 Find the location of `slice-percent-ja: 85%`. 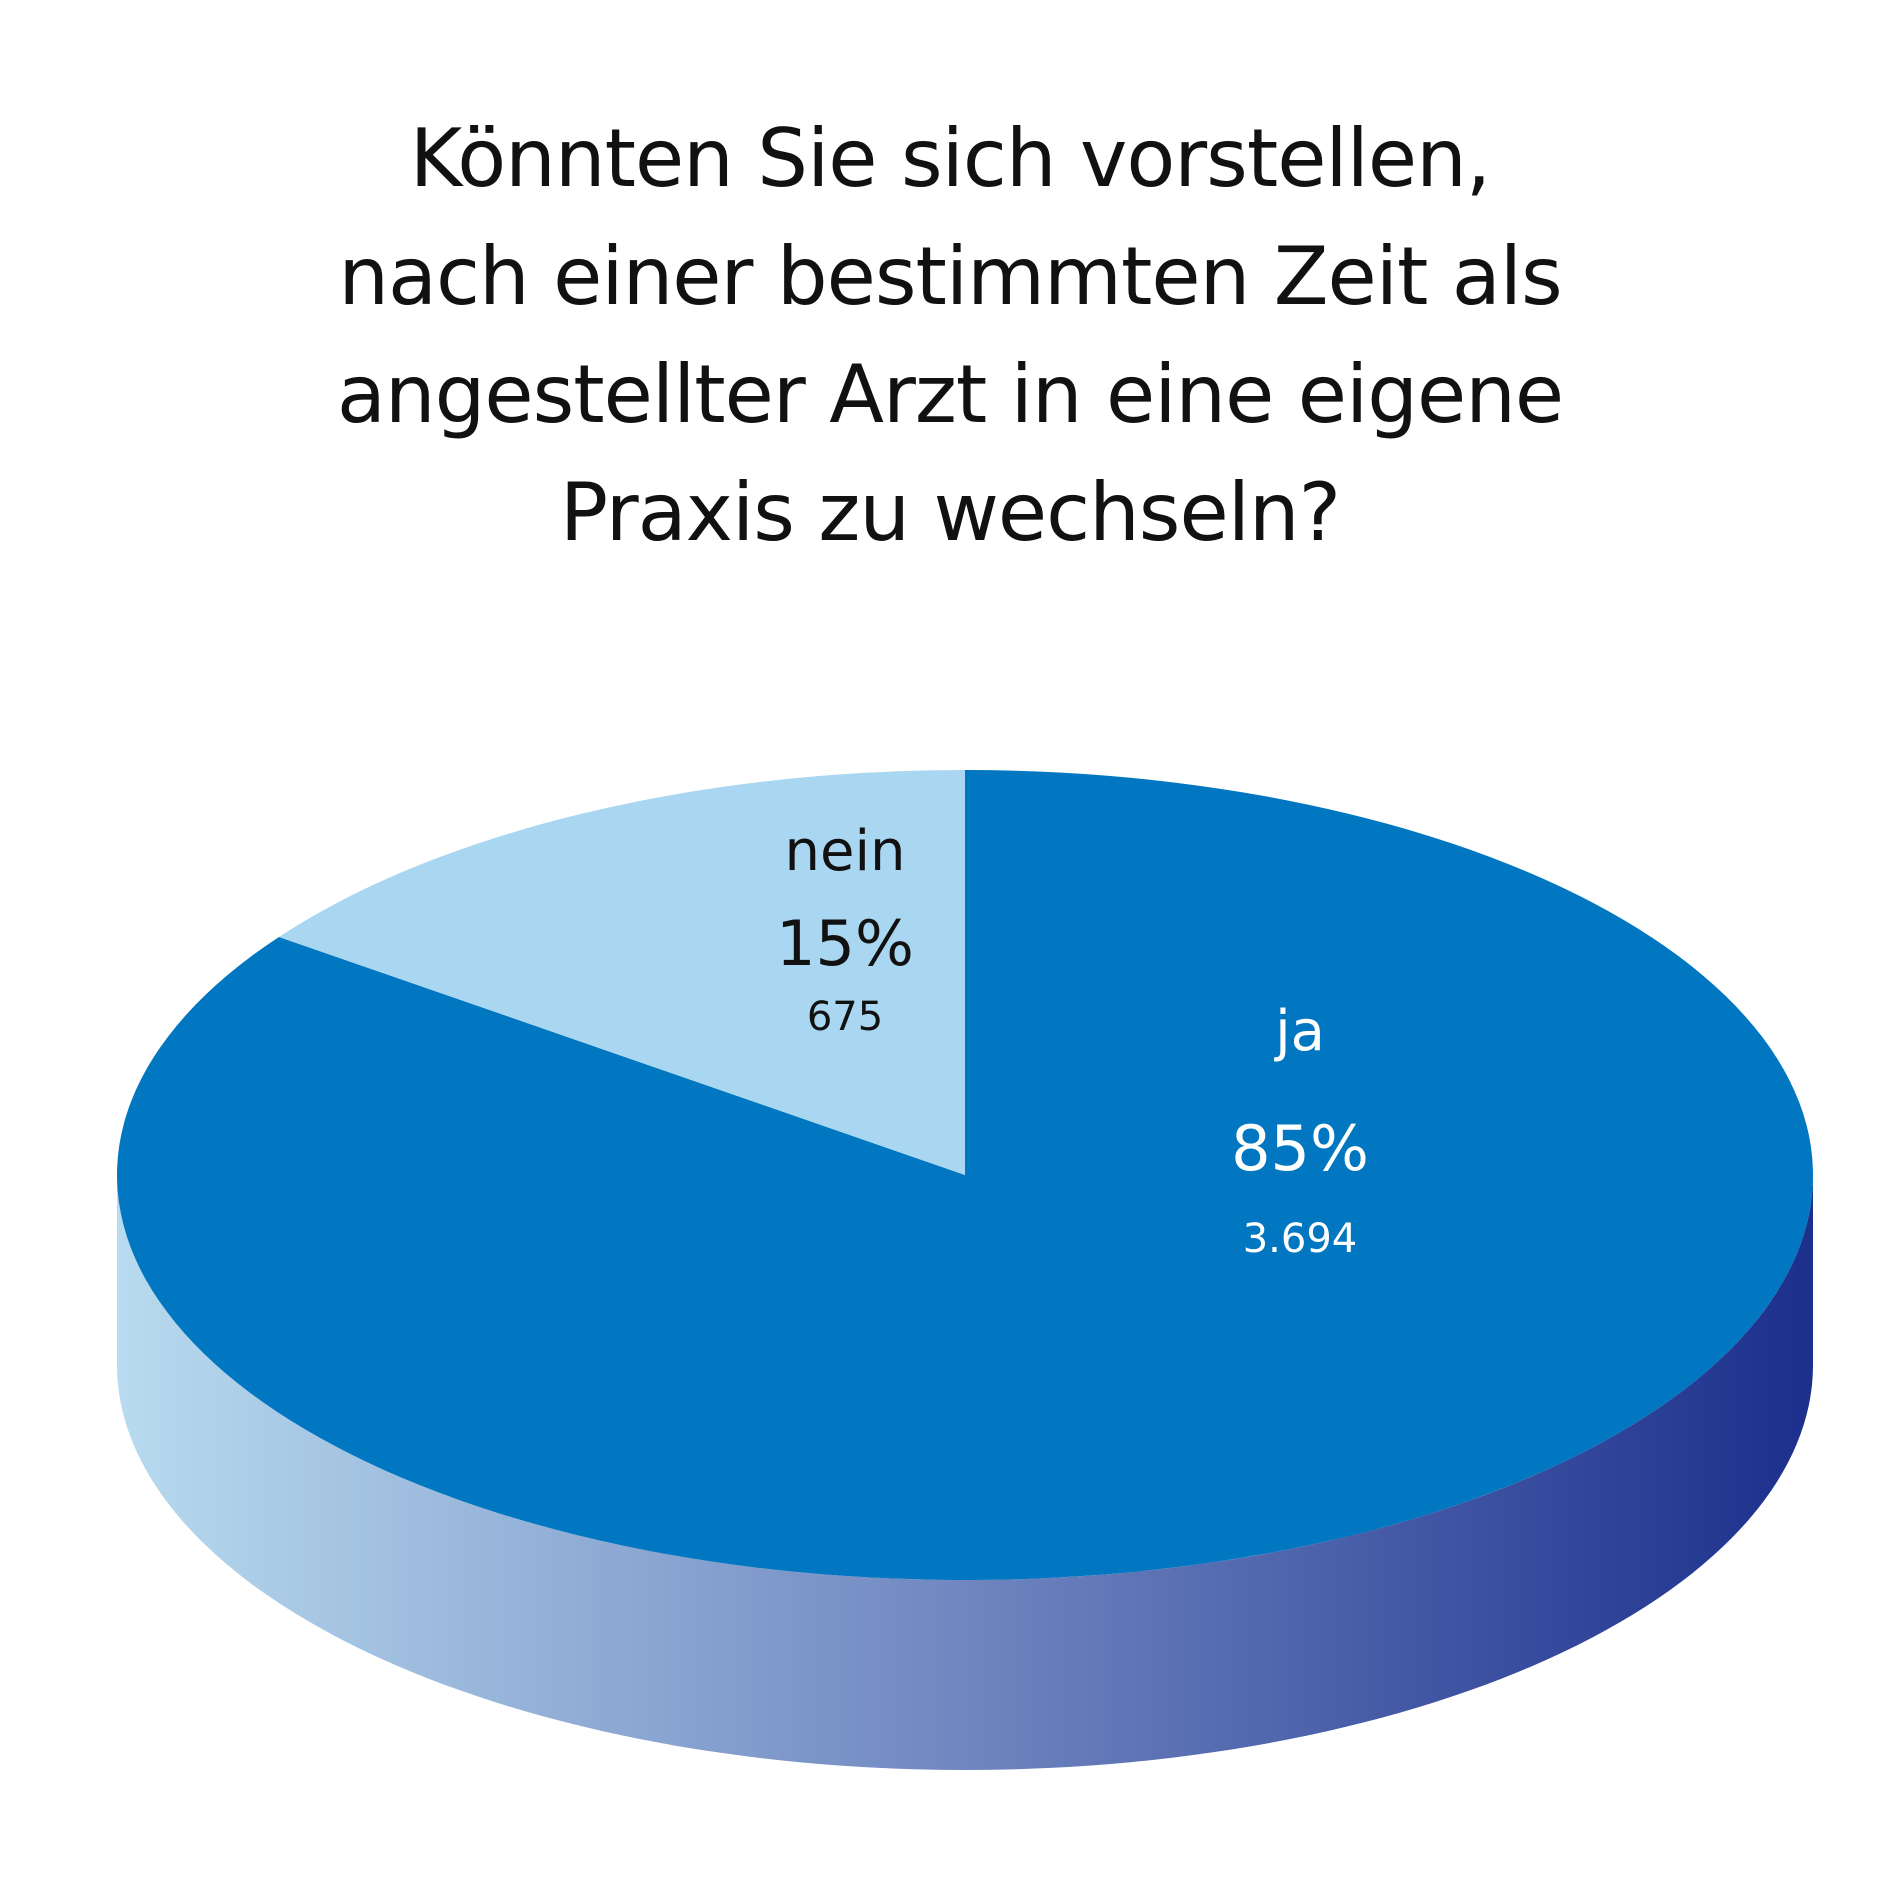

slice-percent-ja: 85% is located at coordinates (1300, 1148).